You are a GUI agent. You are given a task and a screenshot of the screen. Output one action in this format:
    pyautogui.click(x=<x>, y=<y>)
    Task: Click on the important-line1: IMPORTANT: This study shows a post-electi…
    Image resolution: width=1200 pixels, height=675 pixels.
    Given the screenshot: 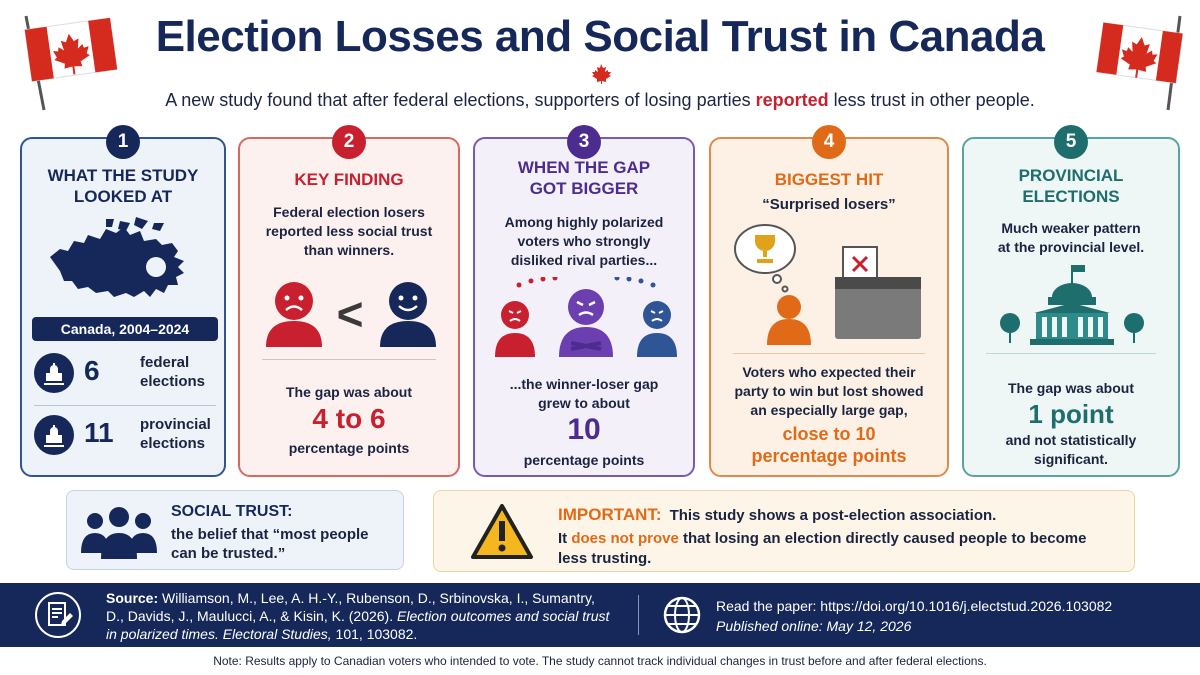 What is the action you would take?
    pyautogui.click(x=777, y=514)
    